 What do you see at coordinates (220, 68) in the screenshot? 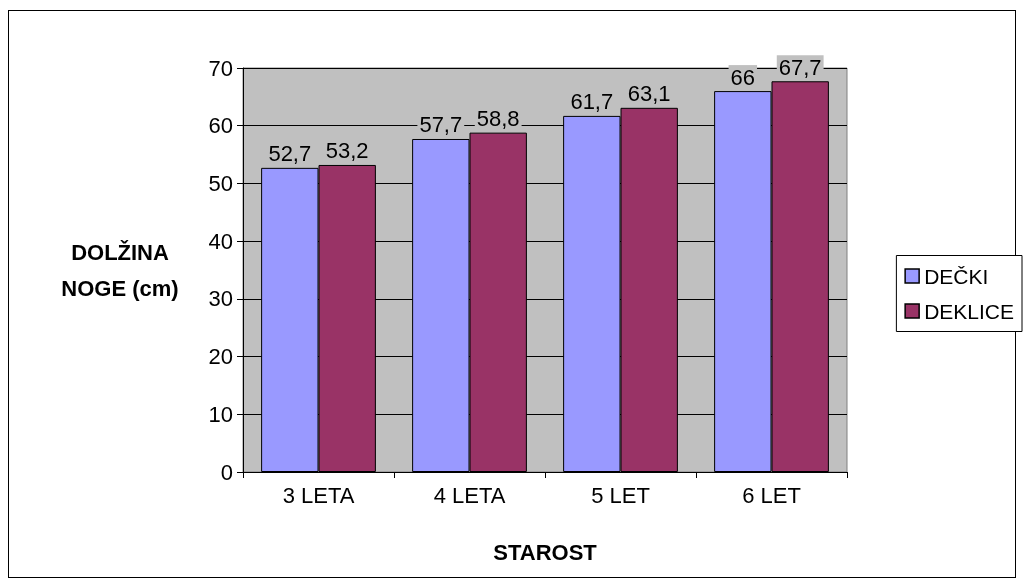
I see `y-tick-label: 70` at bounding box center [220, 68].